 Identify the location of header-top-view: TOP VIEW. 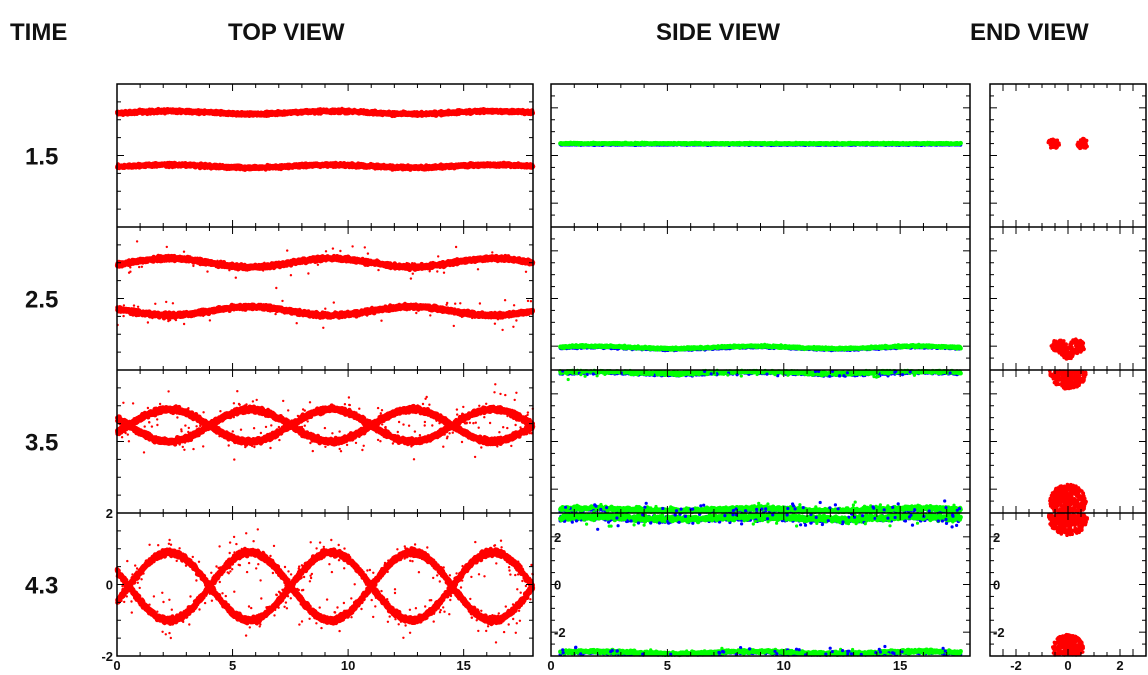
(286, 32).